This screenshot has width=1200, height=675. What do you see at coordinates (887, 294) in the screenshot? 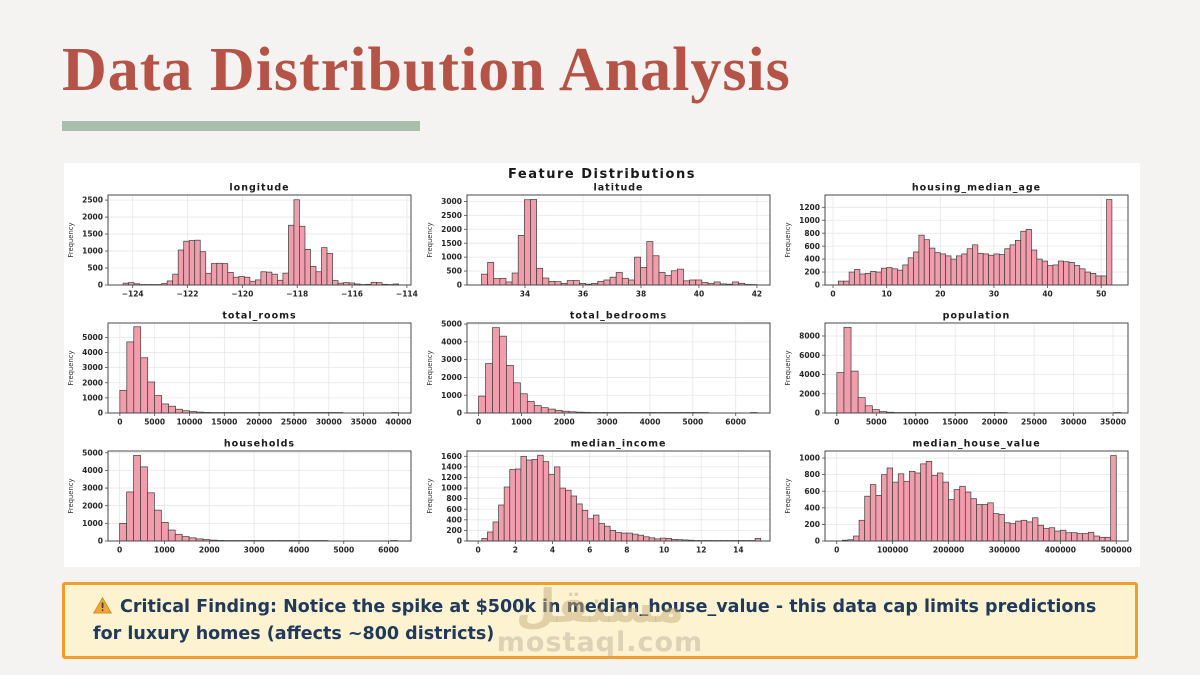
I see `svg-text: 10` at bounding box center [887, 294].